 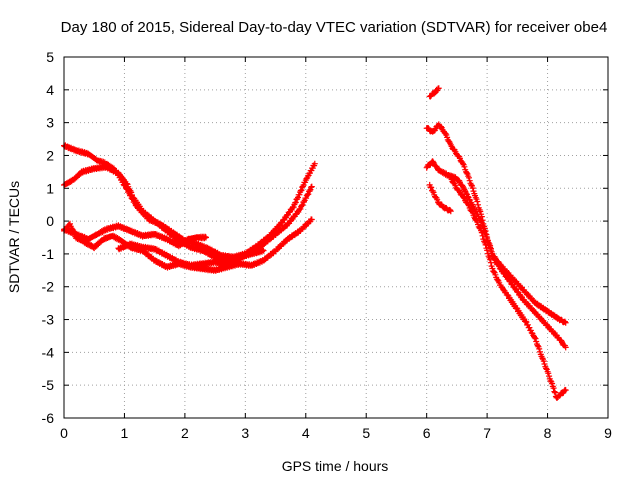 I want to click on y-tick-label: -1, so click(x=48, y=254).